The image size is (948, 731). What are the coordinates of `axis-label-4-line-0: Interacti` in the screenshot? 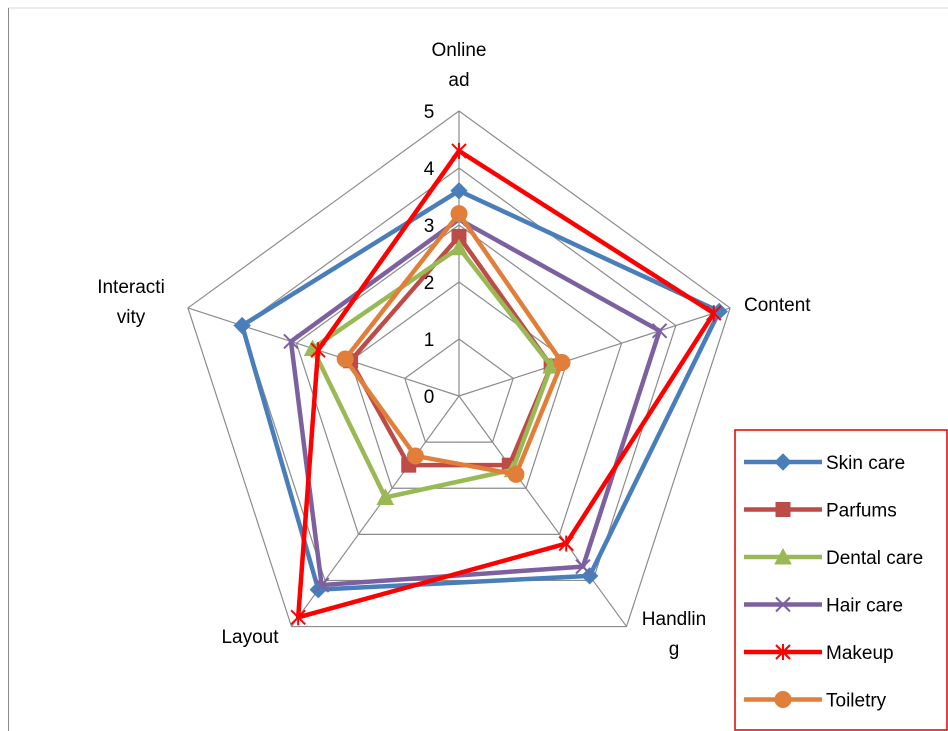 It's located at (131, 287).